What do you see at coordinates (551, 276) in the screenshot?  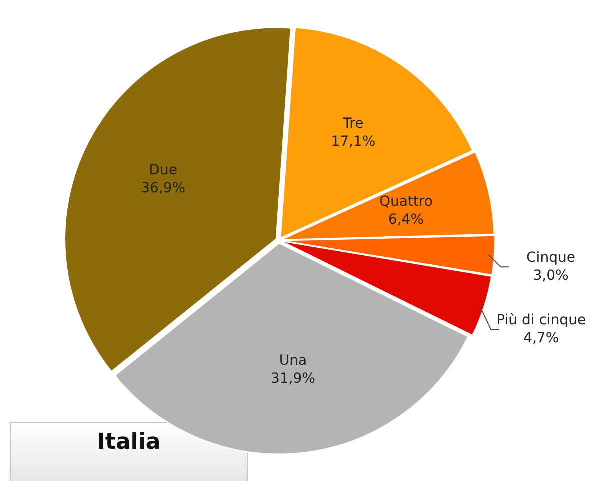 I see `data-label: 3,0%` at bounding box center [551, 276].